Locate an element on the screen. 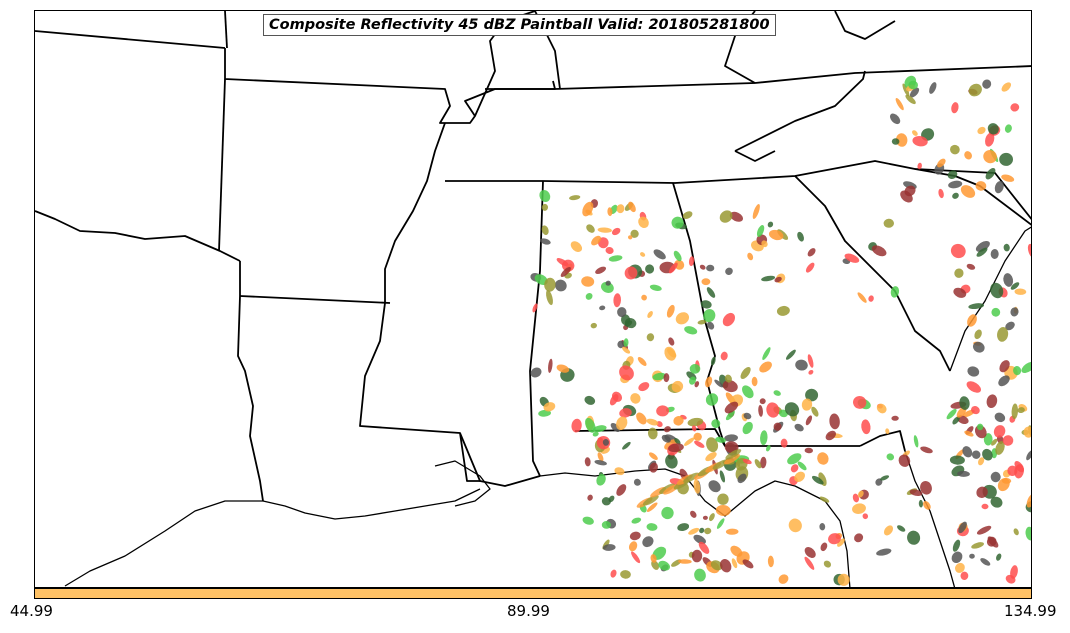  border-va-nc is located at coordinates (800, 111).